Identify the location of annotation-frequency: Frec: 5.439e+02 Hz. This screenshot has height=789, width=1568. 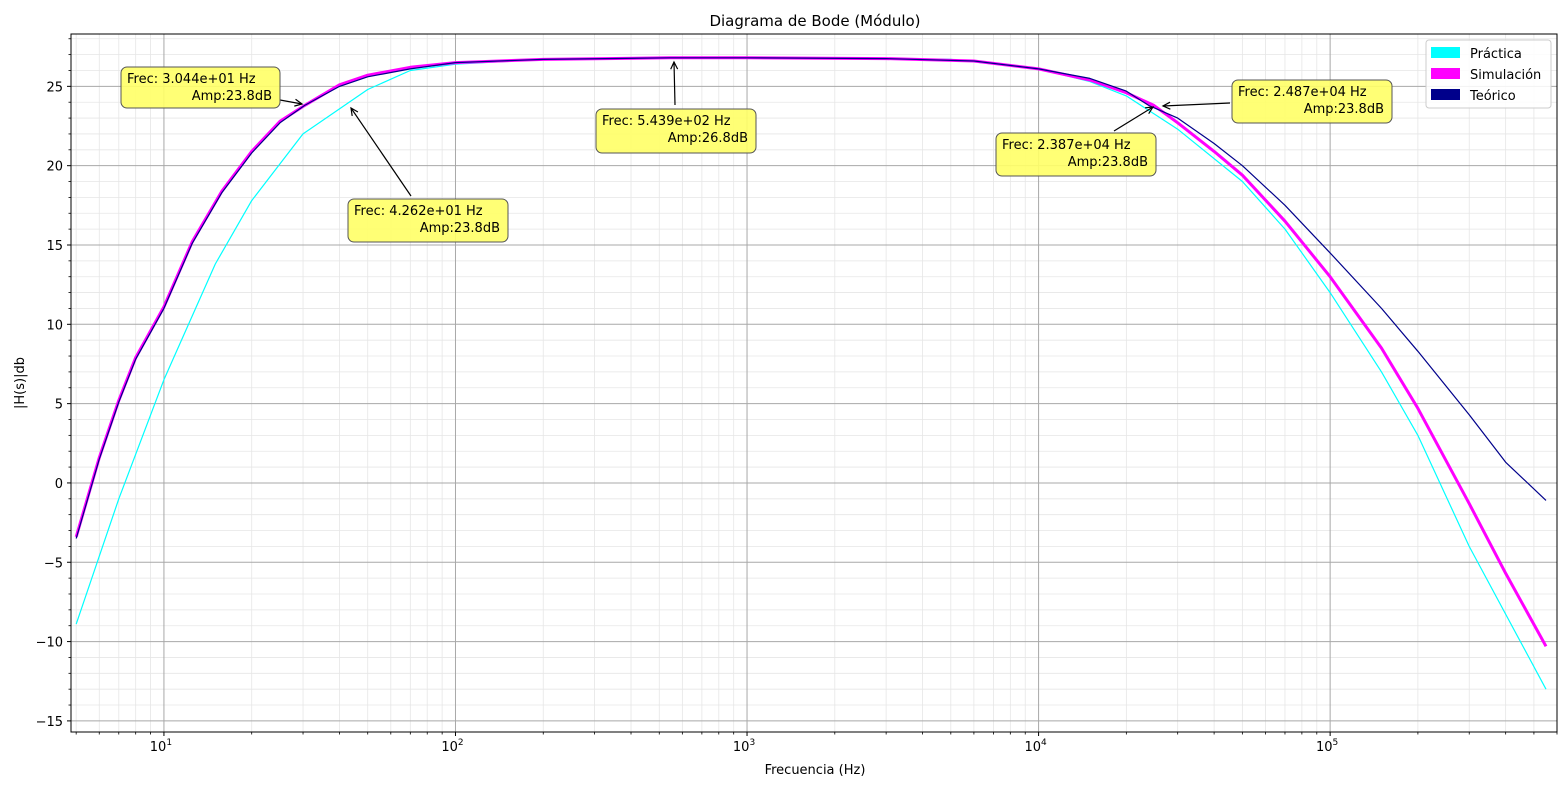
(666, 121).